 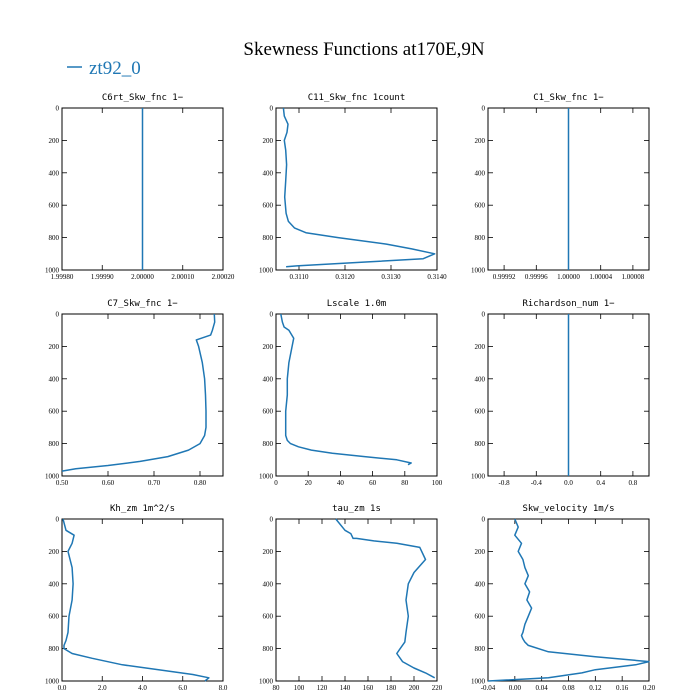 What do you see at coordinates (102, 277) in the screenshot?
I see `x-tick-label: 1.99990` at bounding box center [102, 277].